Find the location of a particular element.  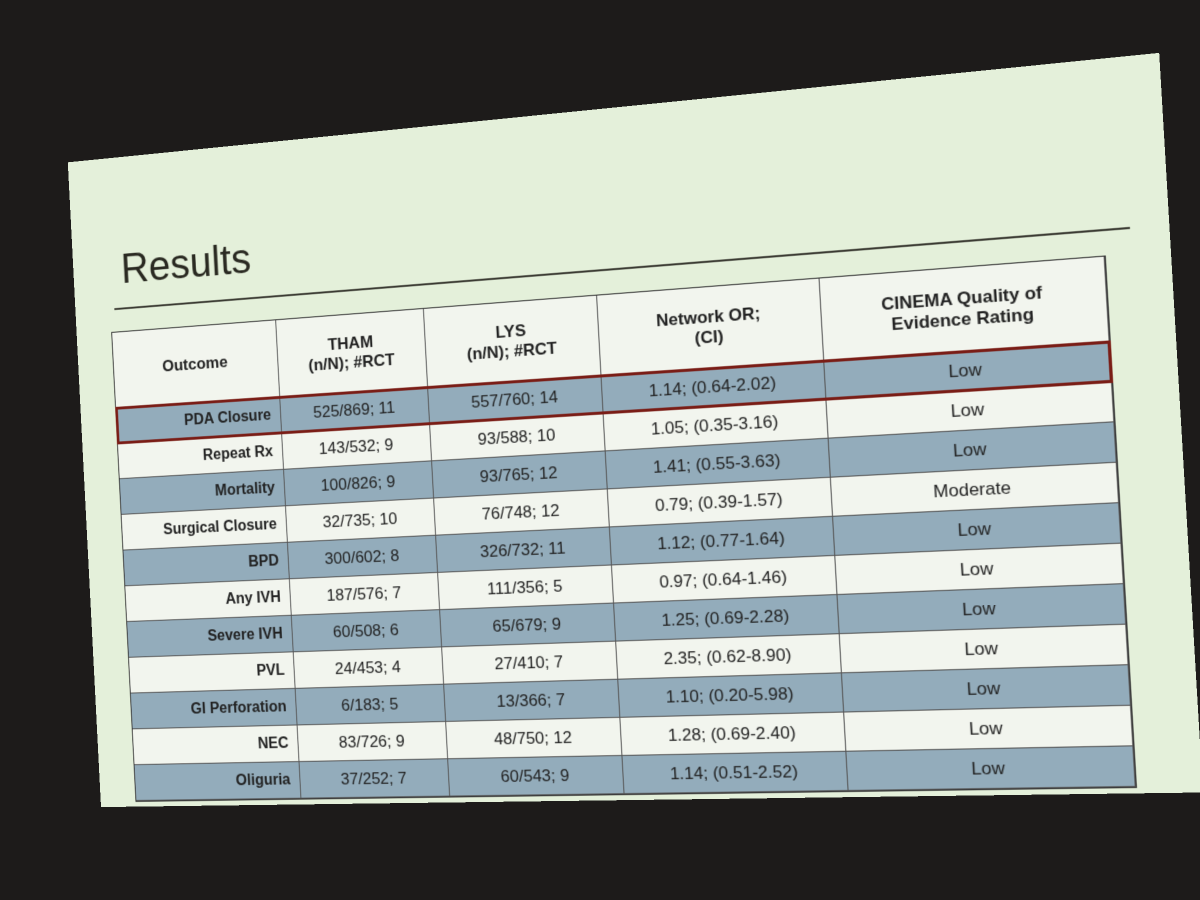

outcome-cell: Severe IVH is located at coordinates (210, 636).